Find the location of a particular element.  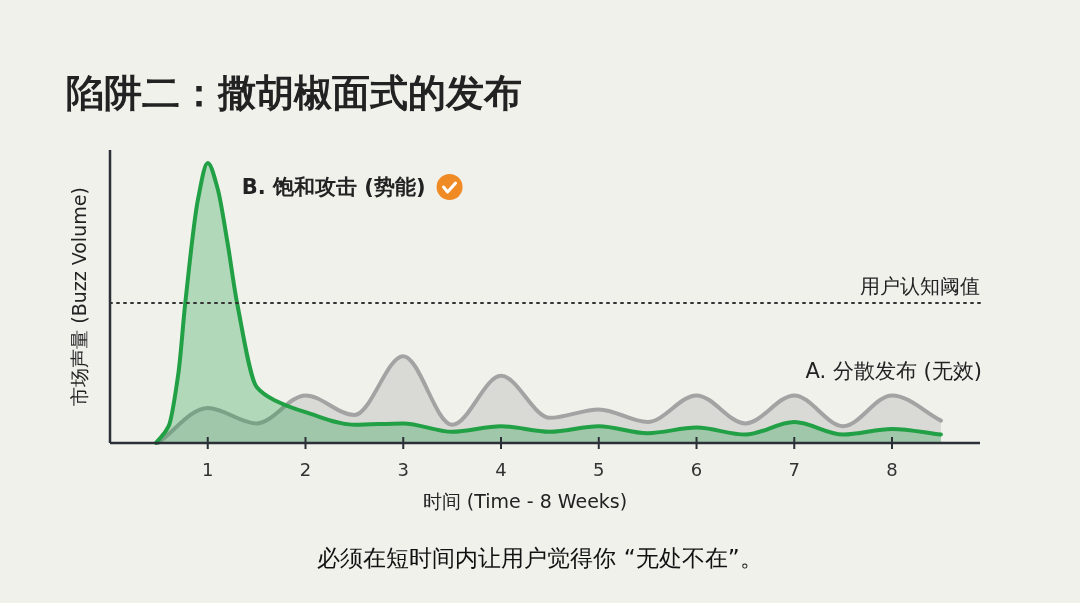

y-axis-title: 市场声量 (Buzz Volume) is located at coordinates (79, 296).